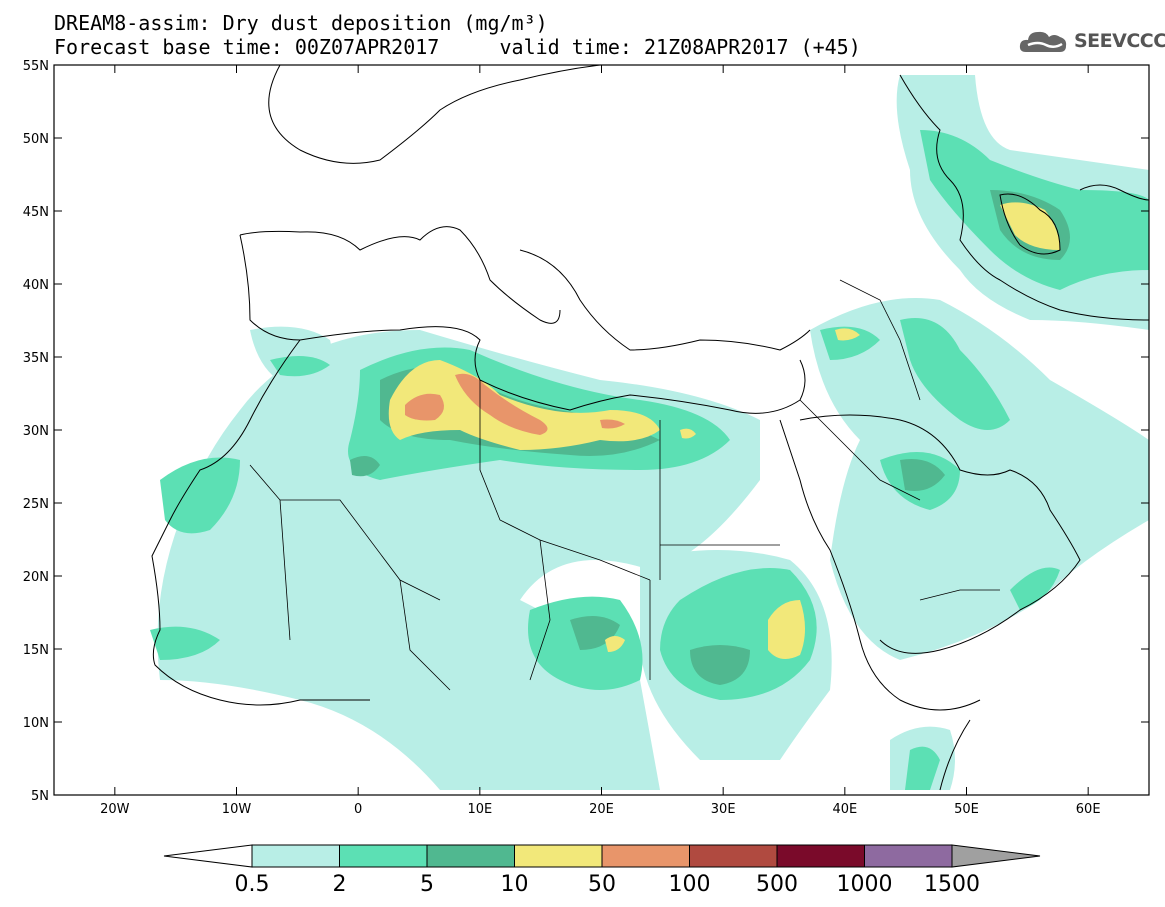  I want to click on y-tick-label: 10N, so click(36, 723).